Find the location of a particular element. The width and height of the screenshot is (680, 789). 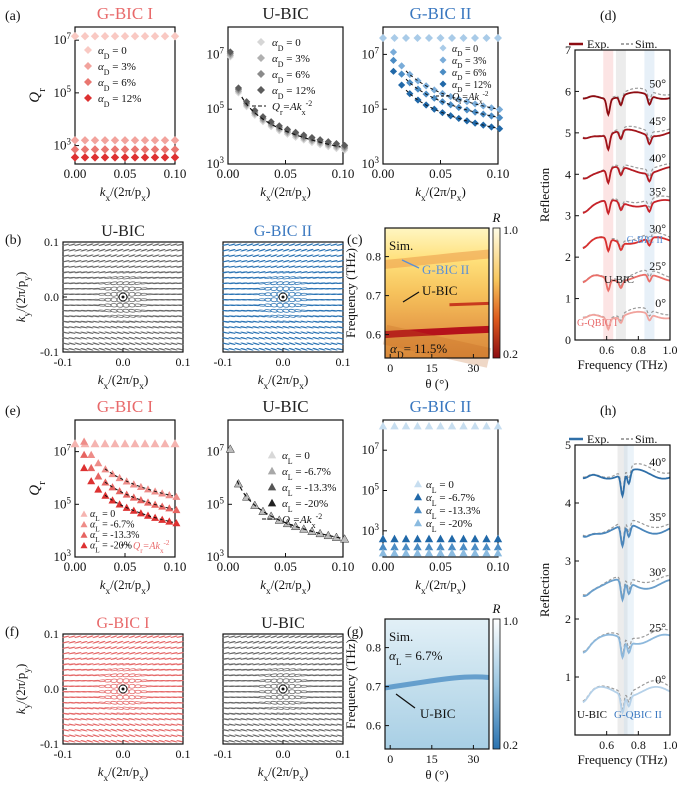

x-axis-label: kx/(2π/px) is located at coordinates (125, 587).